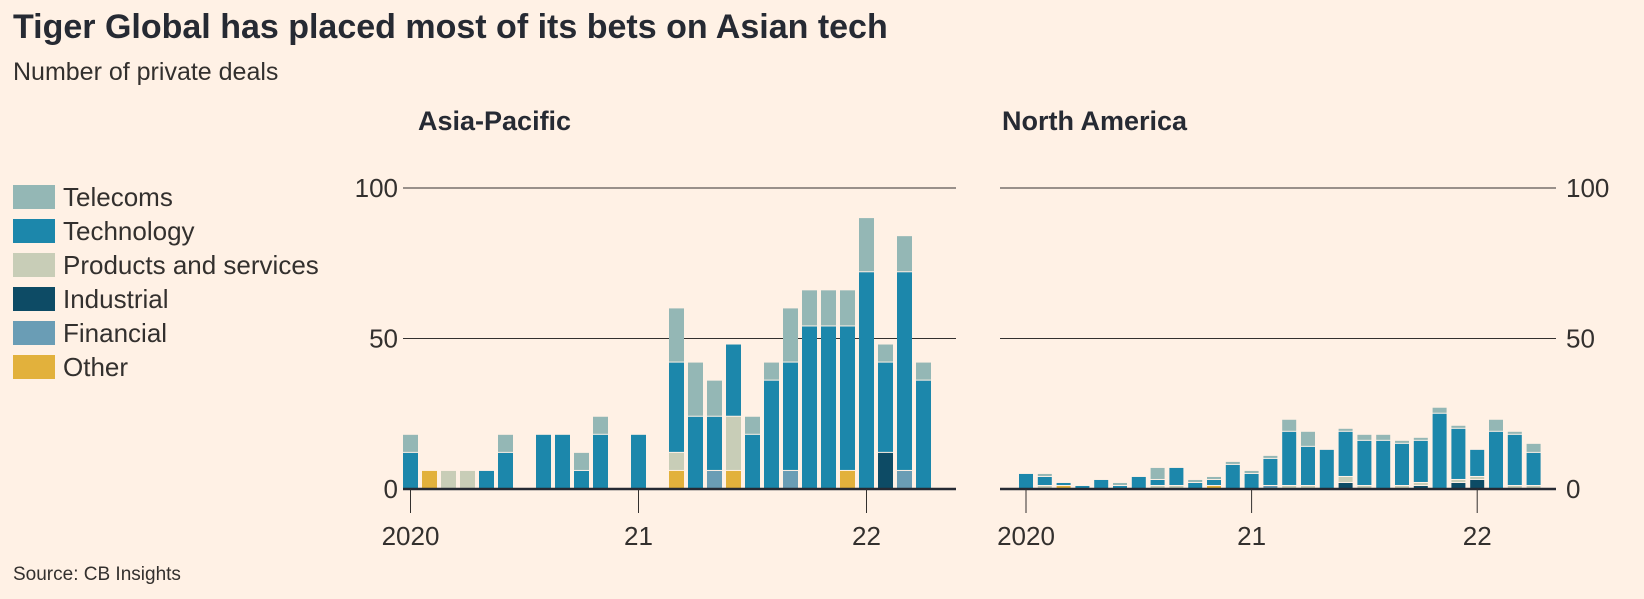 Image resolution: width=1644 pixels, height=599 pixels. I want to click on apac-bar-2021-03-products-and-services, so click(676, 461).